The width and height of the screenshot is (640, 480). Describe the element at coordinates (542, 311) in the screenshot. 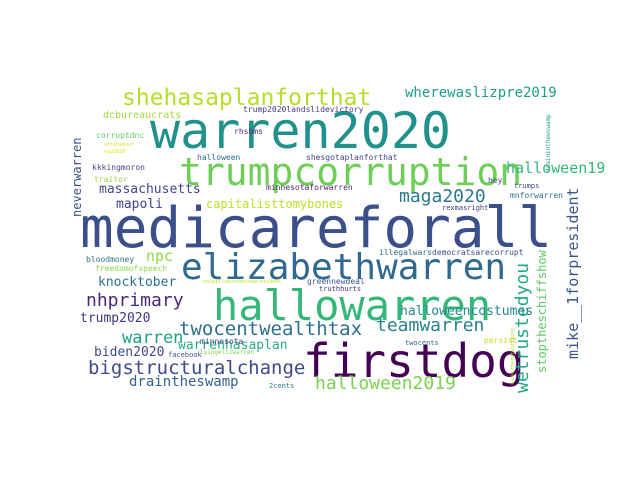

I see `word-cloud-term: stoptheschiffshow` at that location.